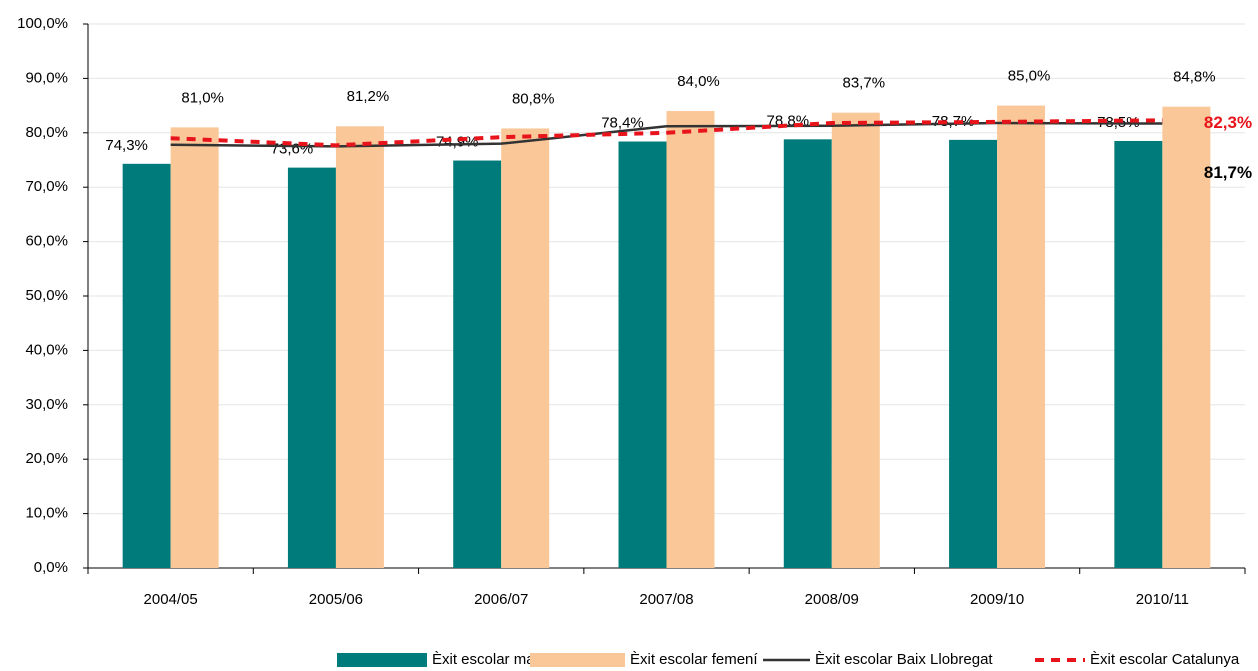 Image resolution: width=1258 pixels, height=671 pixels. I want to click on data-label: 80,8%, so click(533, 98).